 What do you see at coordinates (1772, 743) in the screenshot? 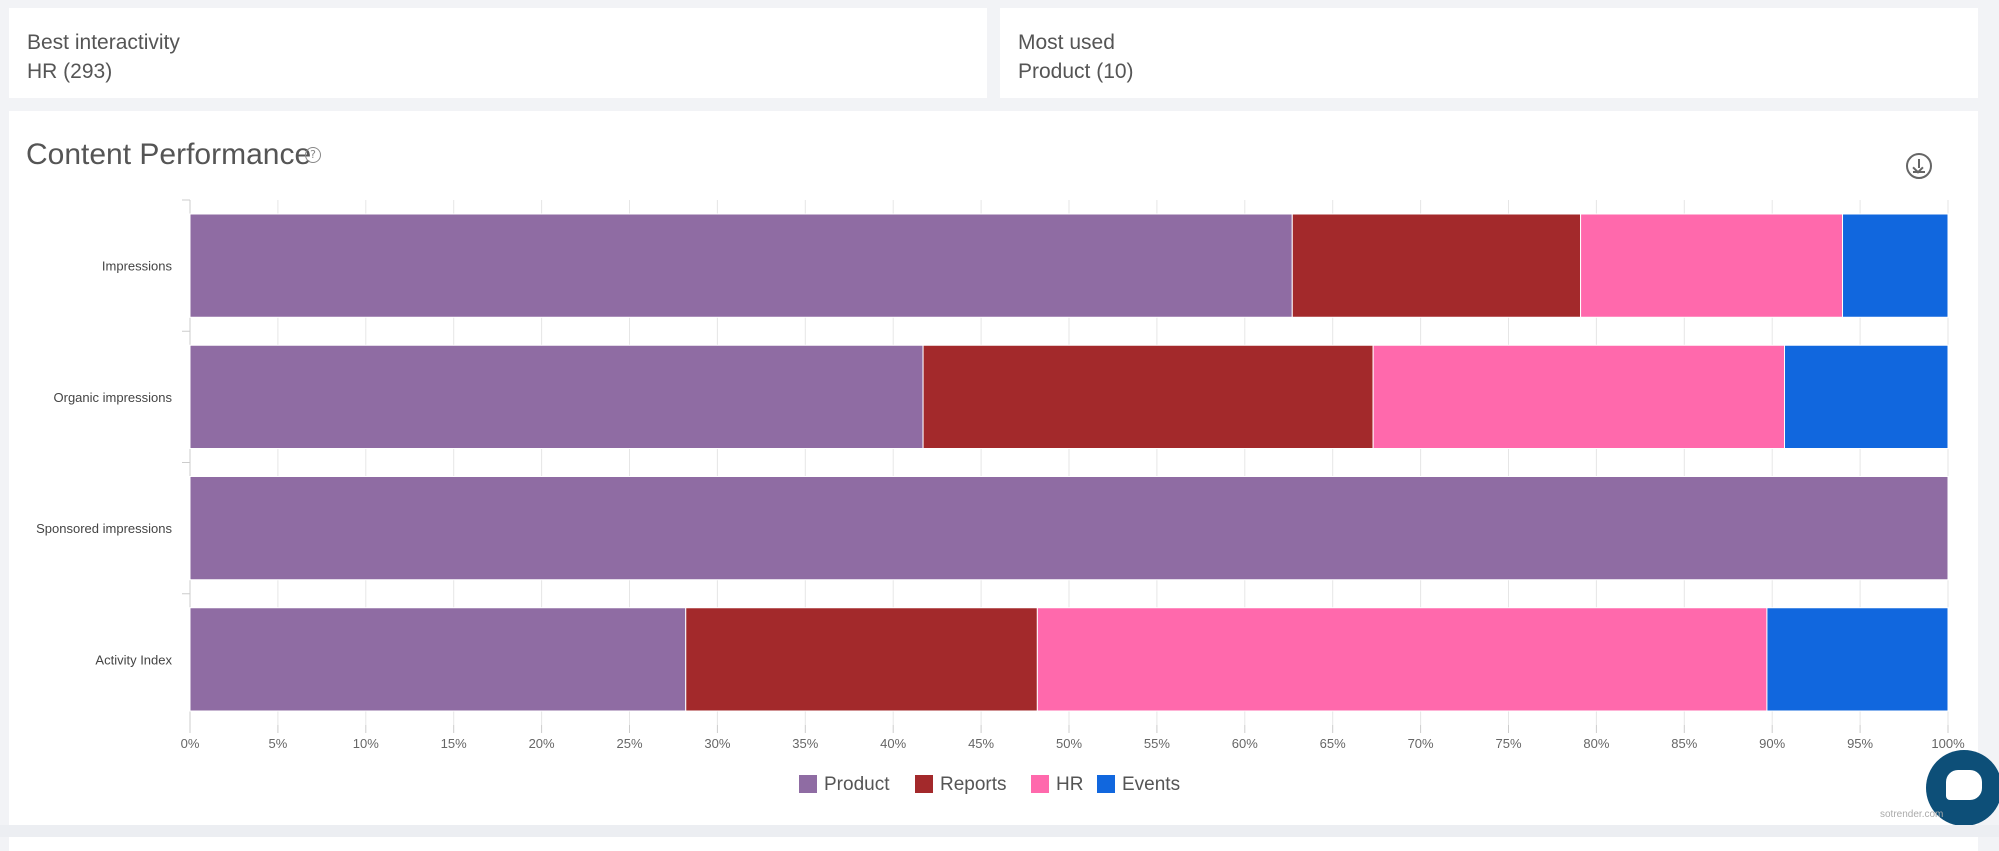
I see `x-tick-label: 90%` at bounding box center [1772, 743].